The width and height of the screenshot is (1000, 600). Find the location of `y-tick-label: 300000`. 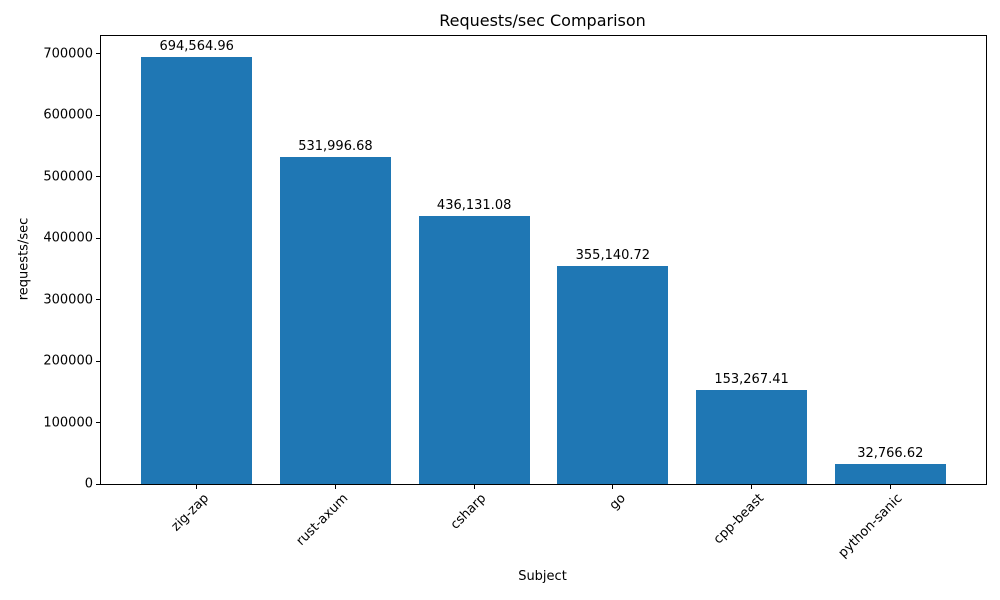

y-tick-label: 300000 is located at coordinates (68, 300).